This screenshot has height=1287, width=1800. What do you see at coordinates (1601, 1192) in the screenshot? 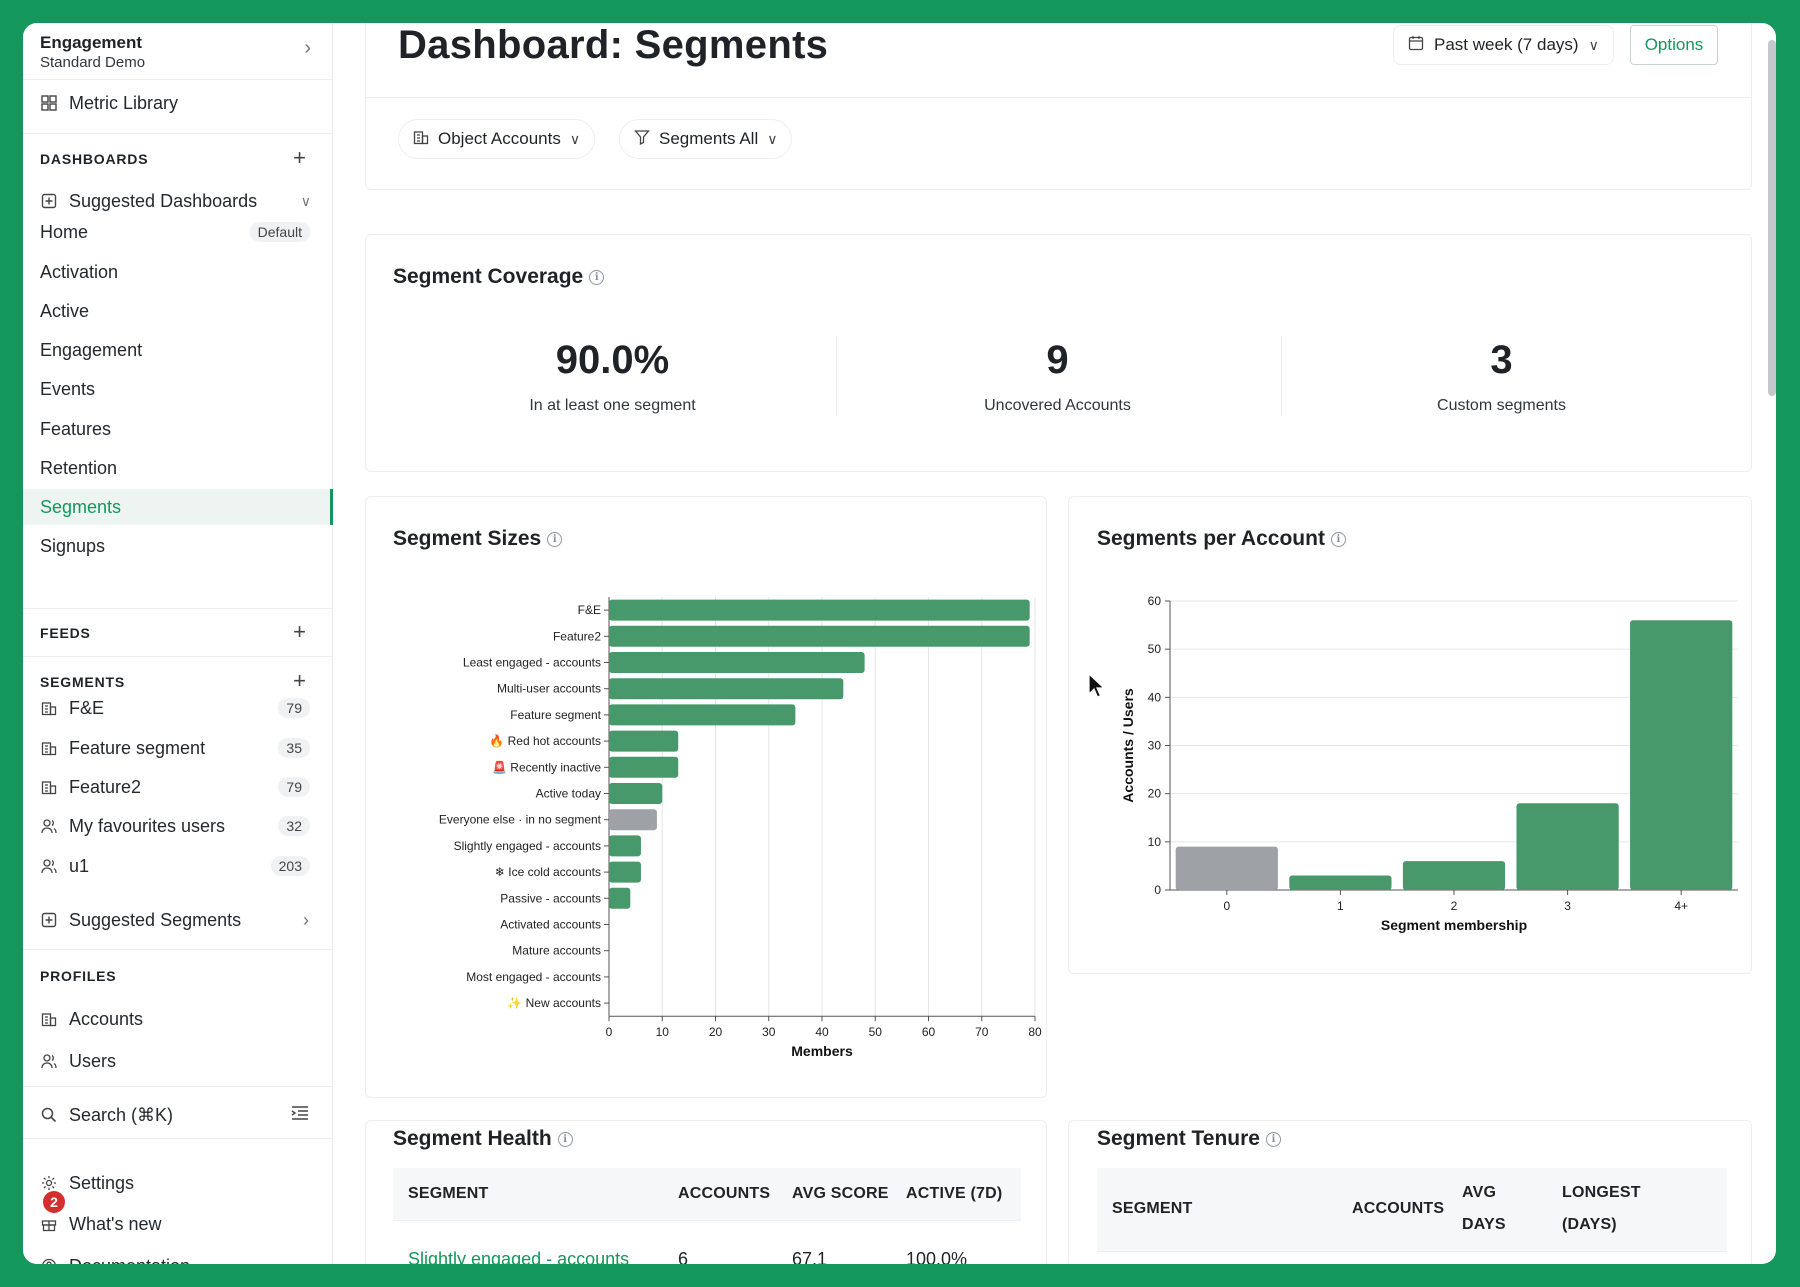
I see `column-header-longest: LONGEST` at bounding box center [1601, 1192].